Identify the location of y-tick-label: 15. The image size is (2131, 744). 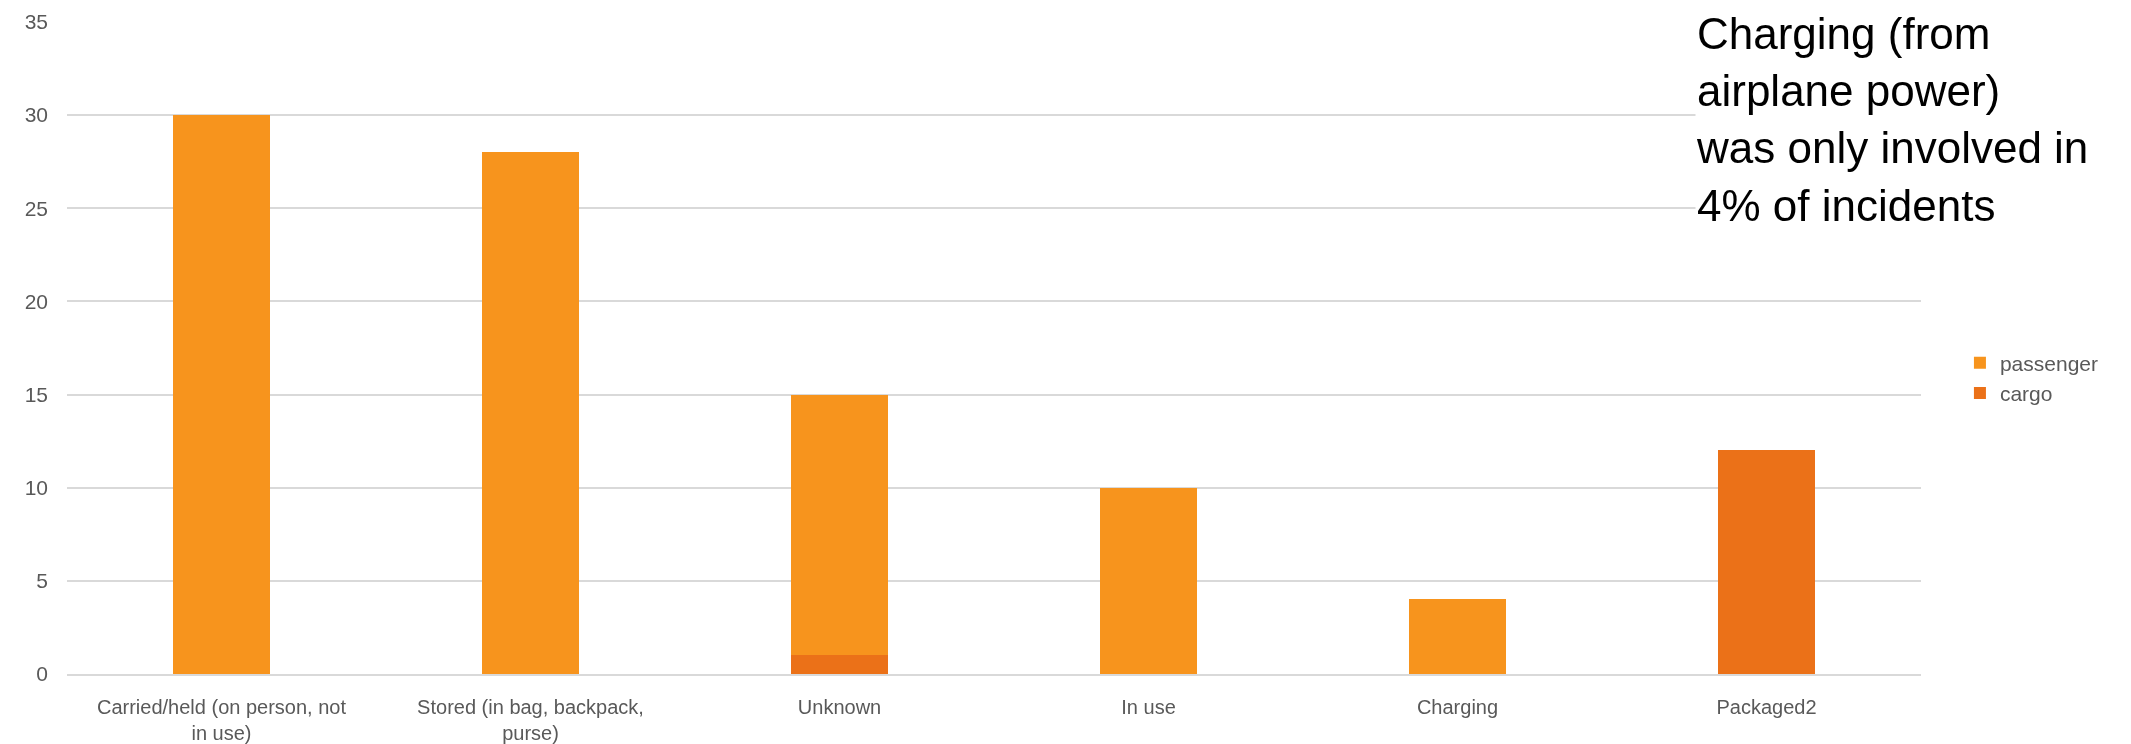
(36, 394).